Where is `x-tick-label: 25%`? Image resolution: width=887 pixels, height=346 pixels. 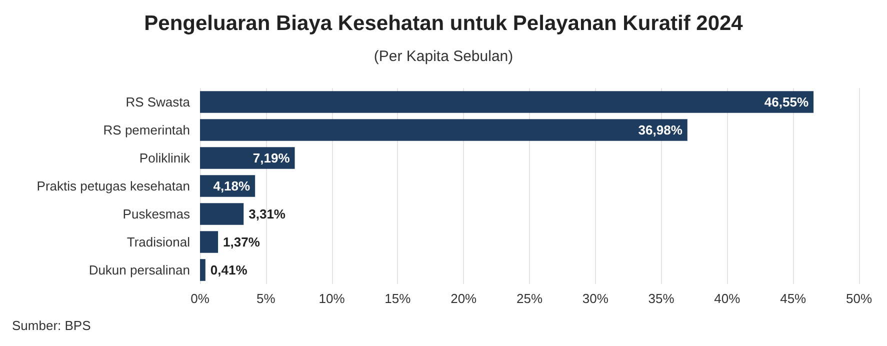
x-tick-label: 25% is located at coordinates (529, 298).